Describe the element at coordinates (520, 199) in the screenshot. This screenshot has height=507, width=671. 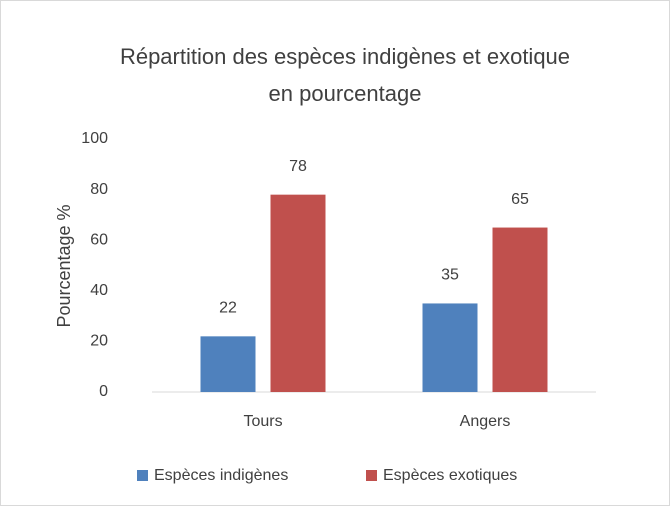
I see `data-label: 65` at that location.